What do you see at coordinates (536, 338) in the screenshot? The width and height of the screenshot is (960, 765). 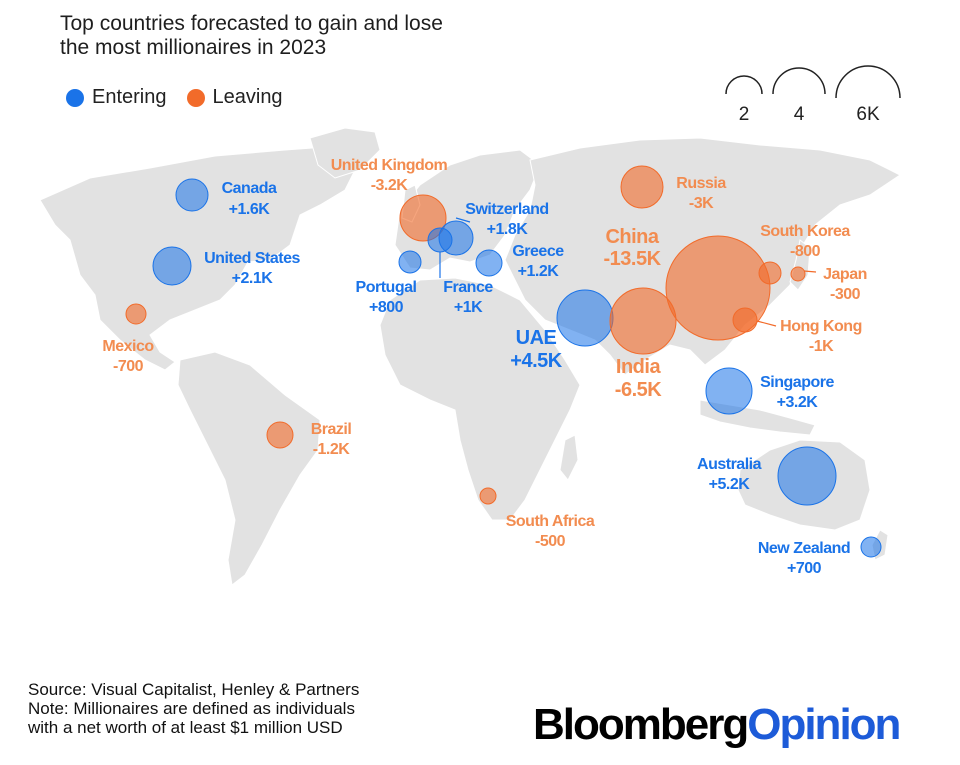 I see `label-uae-name: UAE` at bounding box center [536, 338].